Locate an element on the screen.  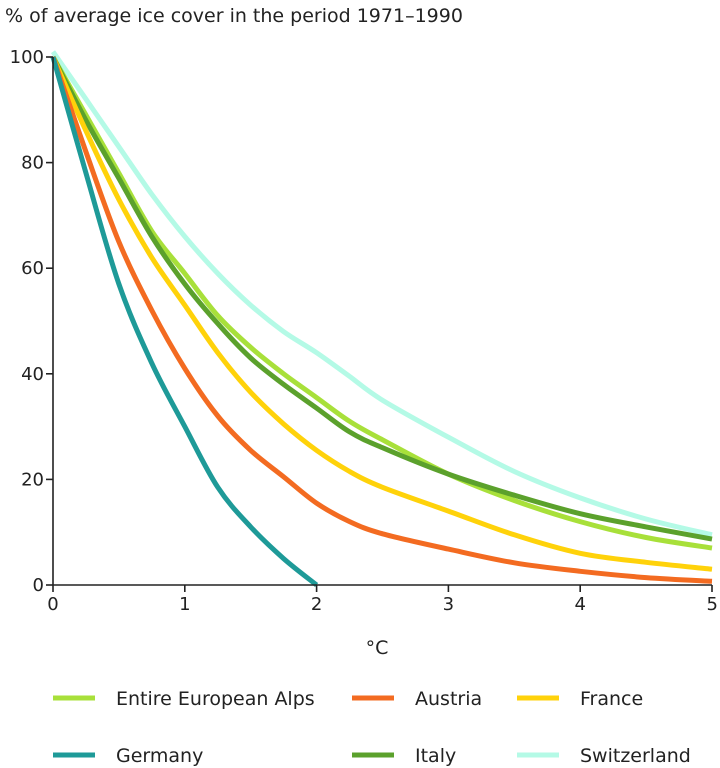
x-tick-label: 2 is located at coordinates (316, 604).